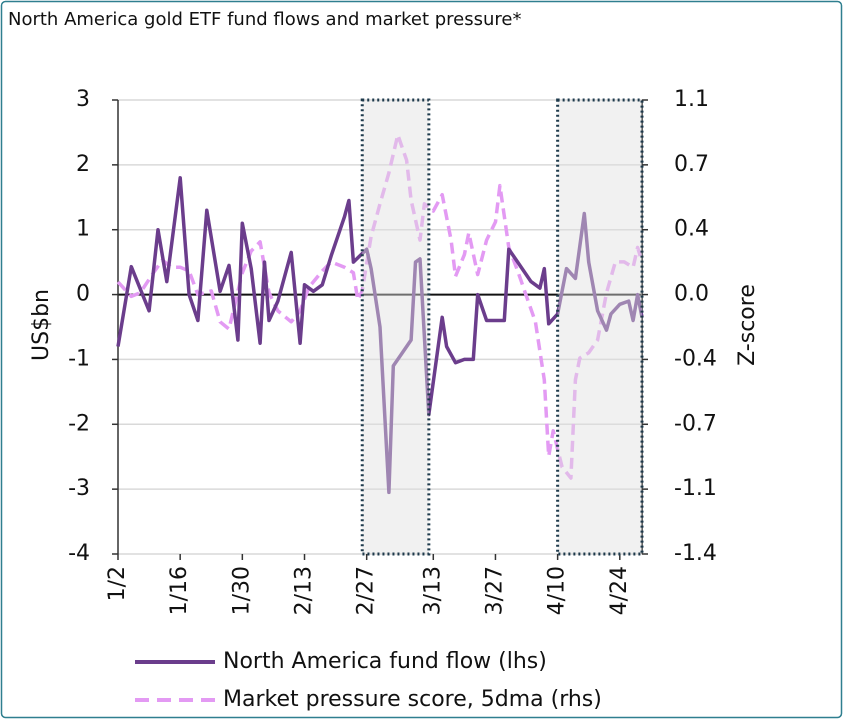 This screenshot has height=719, width=843. I want to click on y2-tick-label: 1.1, so click(691, 99).